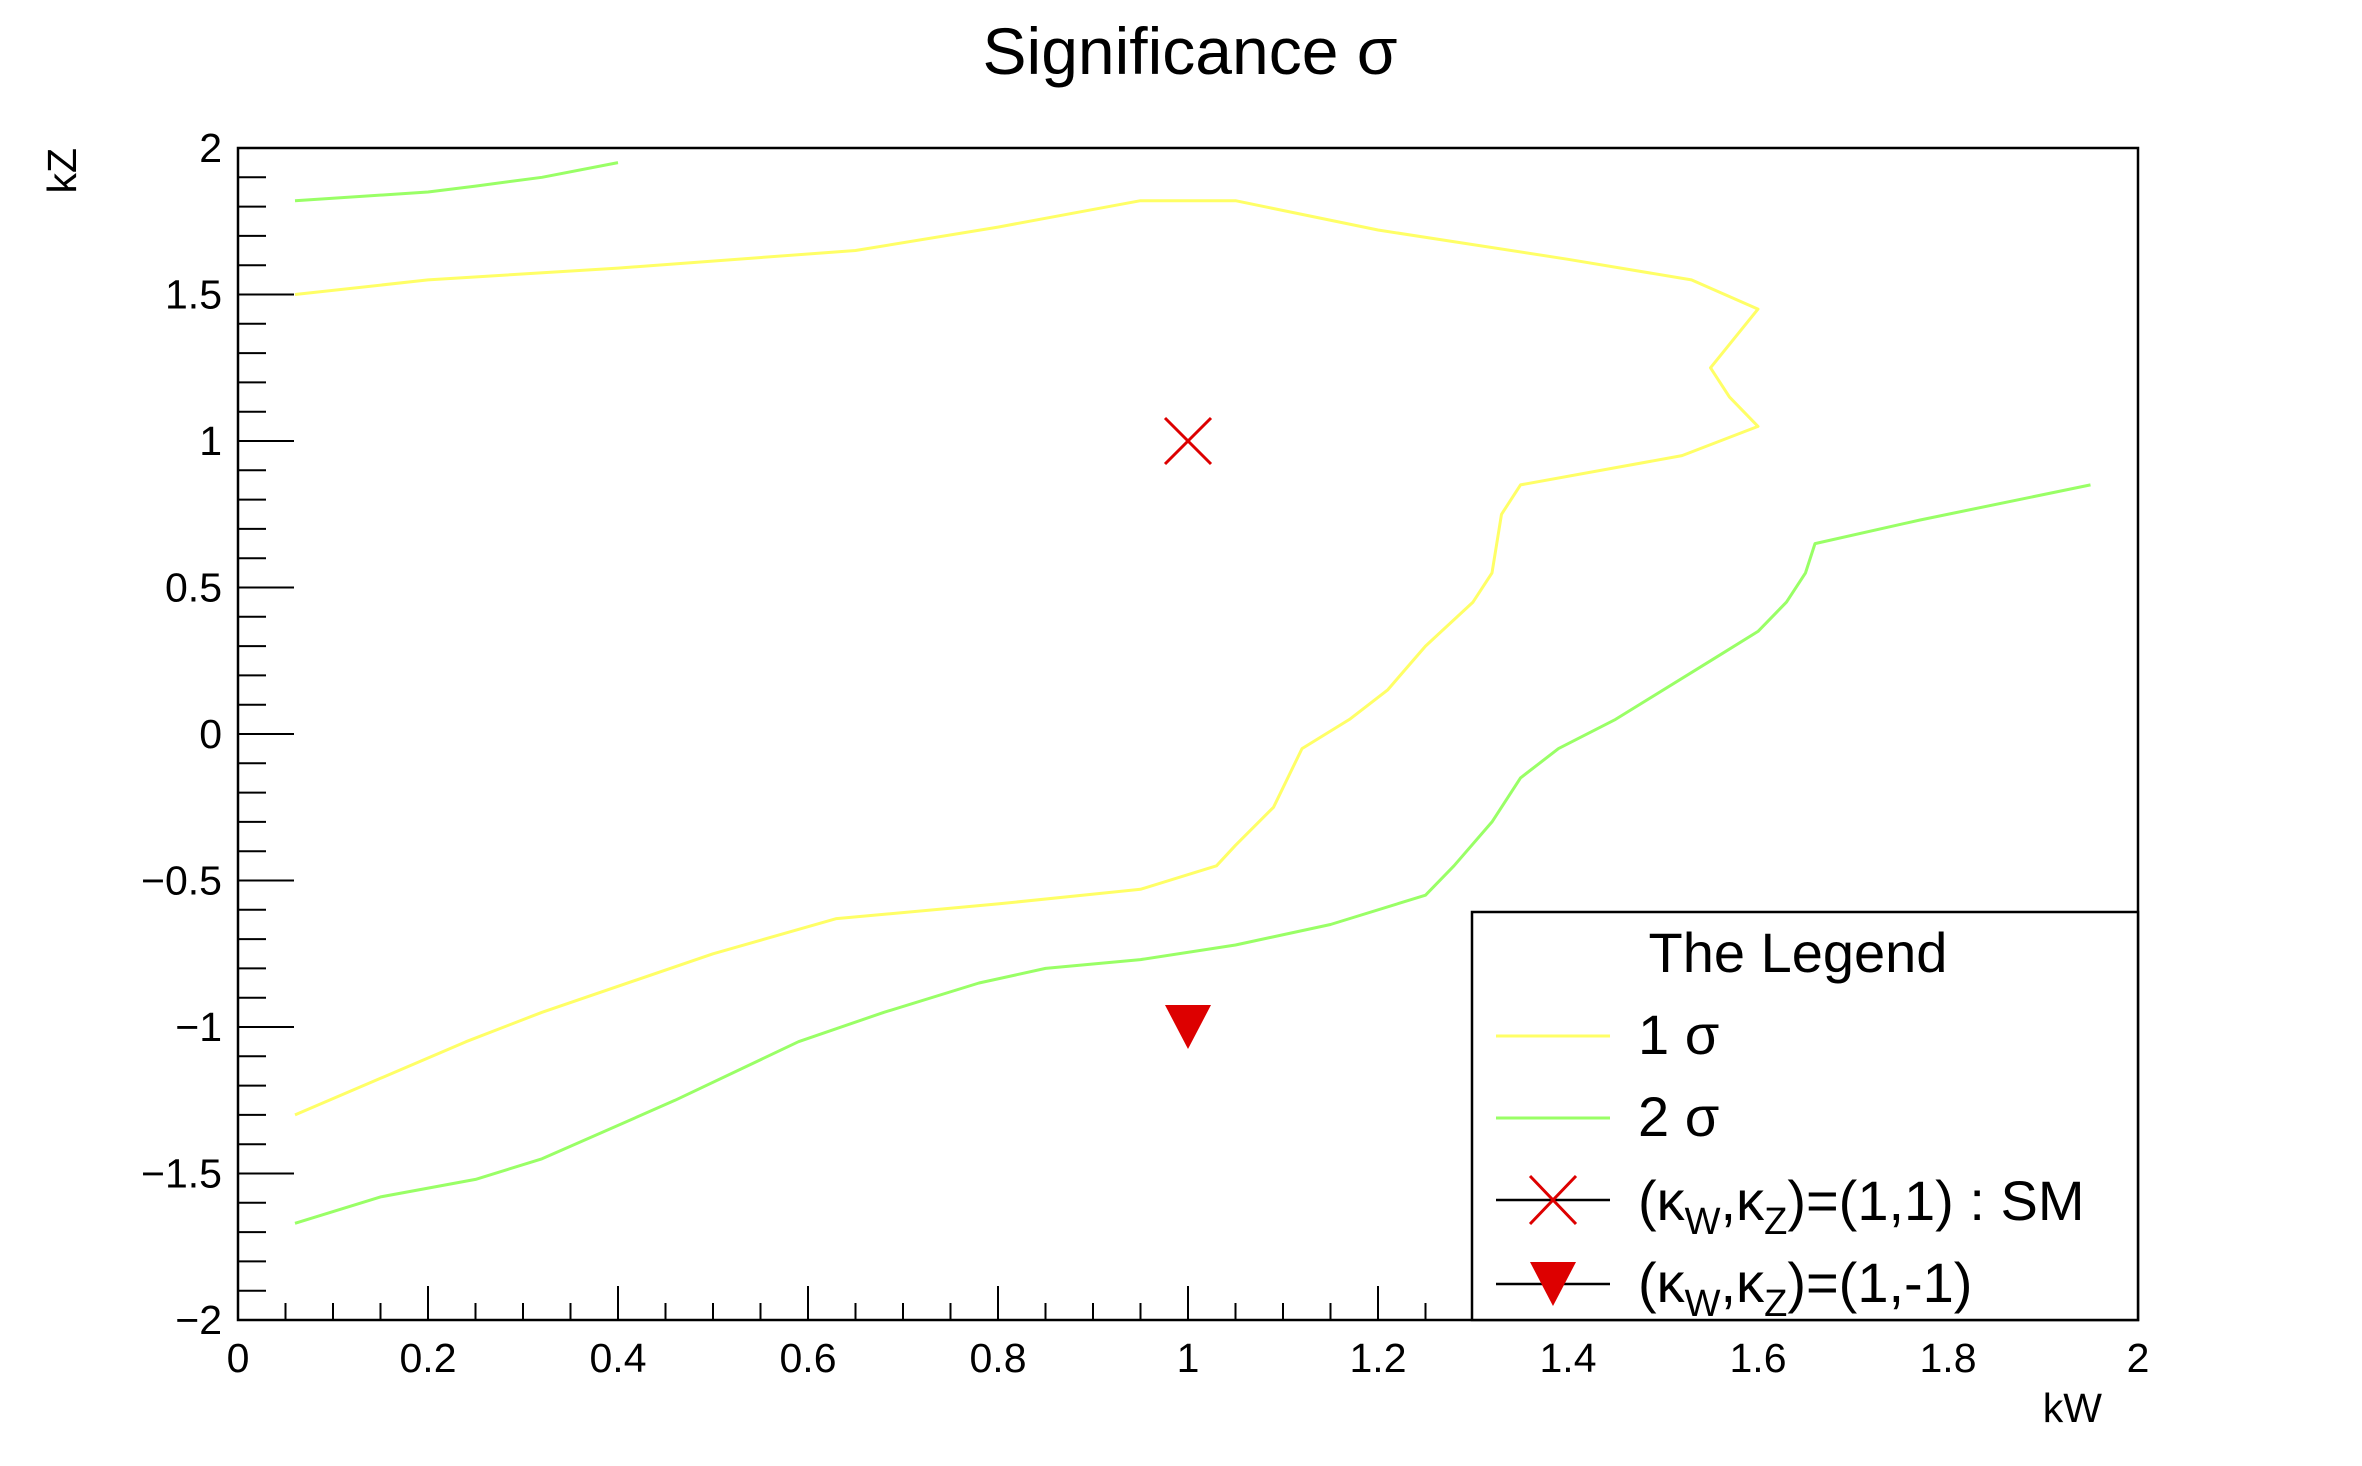  What do you see at coordinates (193, 588) in the screenshot?
I see `y-tick-label: 0.5` at bounding box center [193, 588].